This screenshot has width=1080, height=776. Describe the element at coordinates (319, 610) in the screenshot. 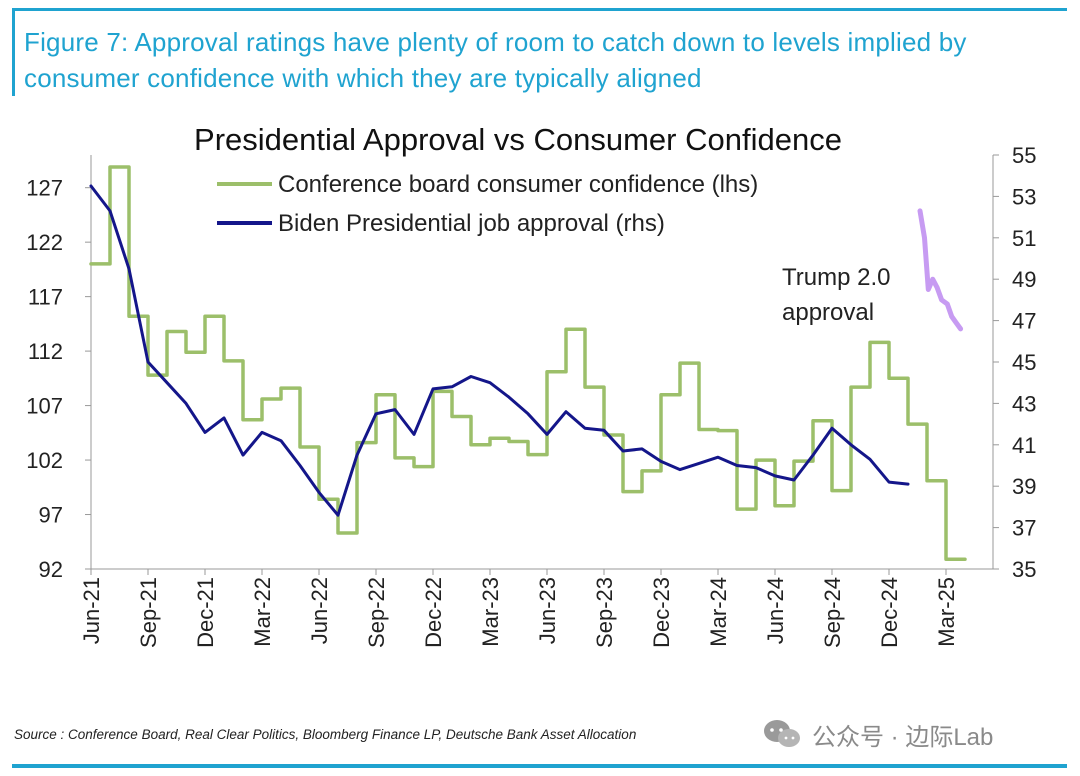

I see `x-axis-tick-label: Jun-22` at that location.